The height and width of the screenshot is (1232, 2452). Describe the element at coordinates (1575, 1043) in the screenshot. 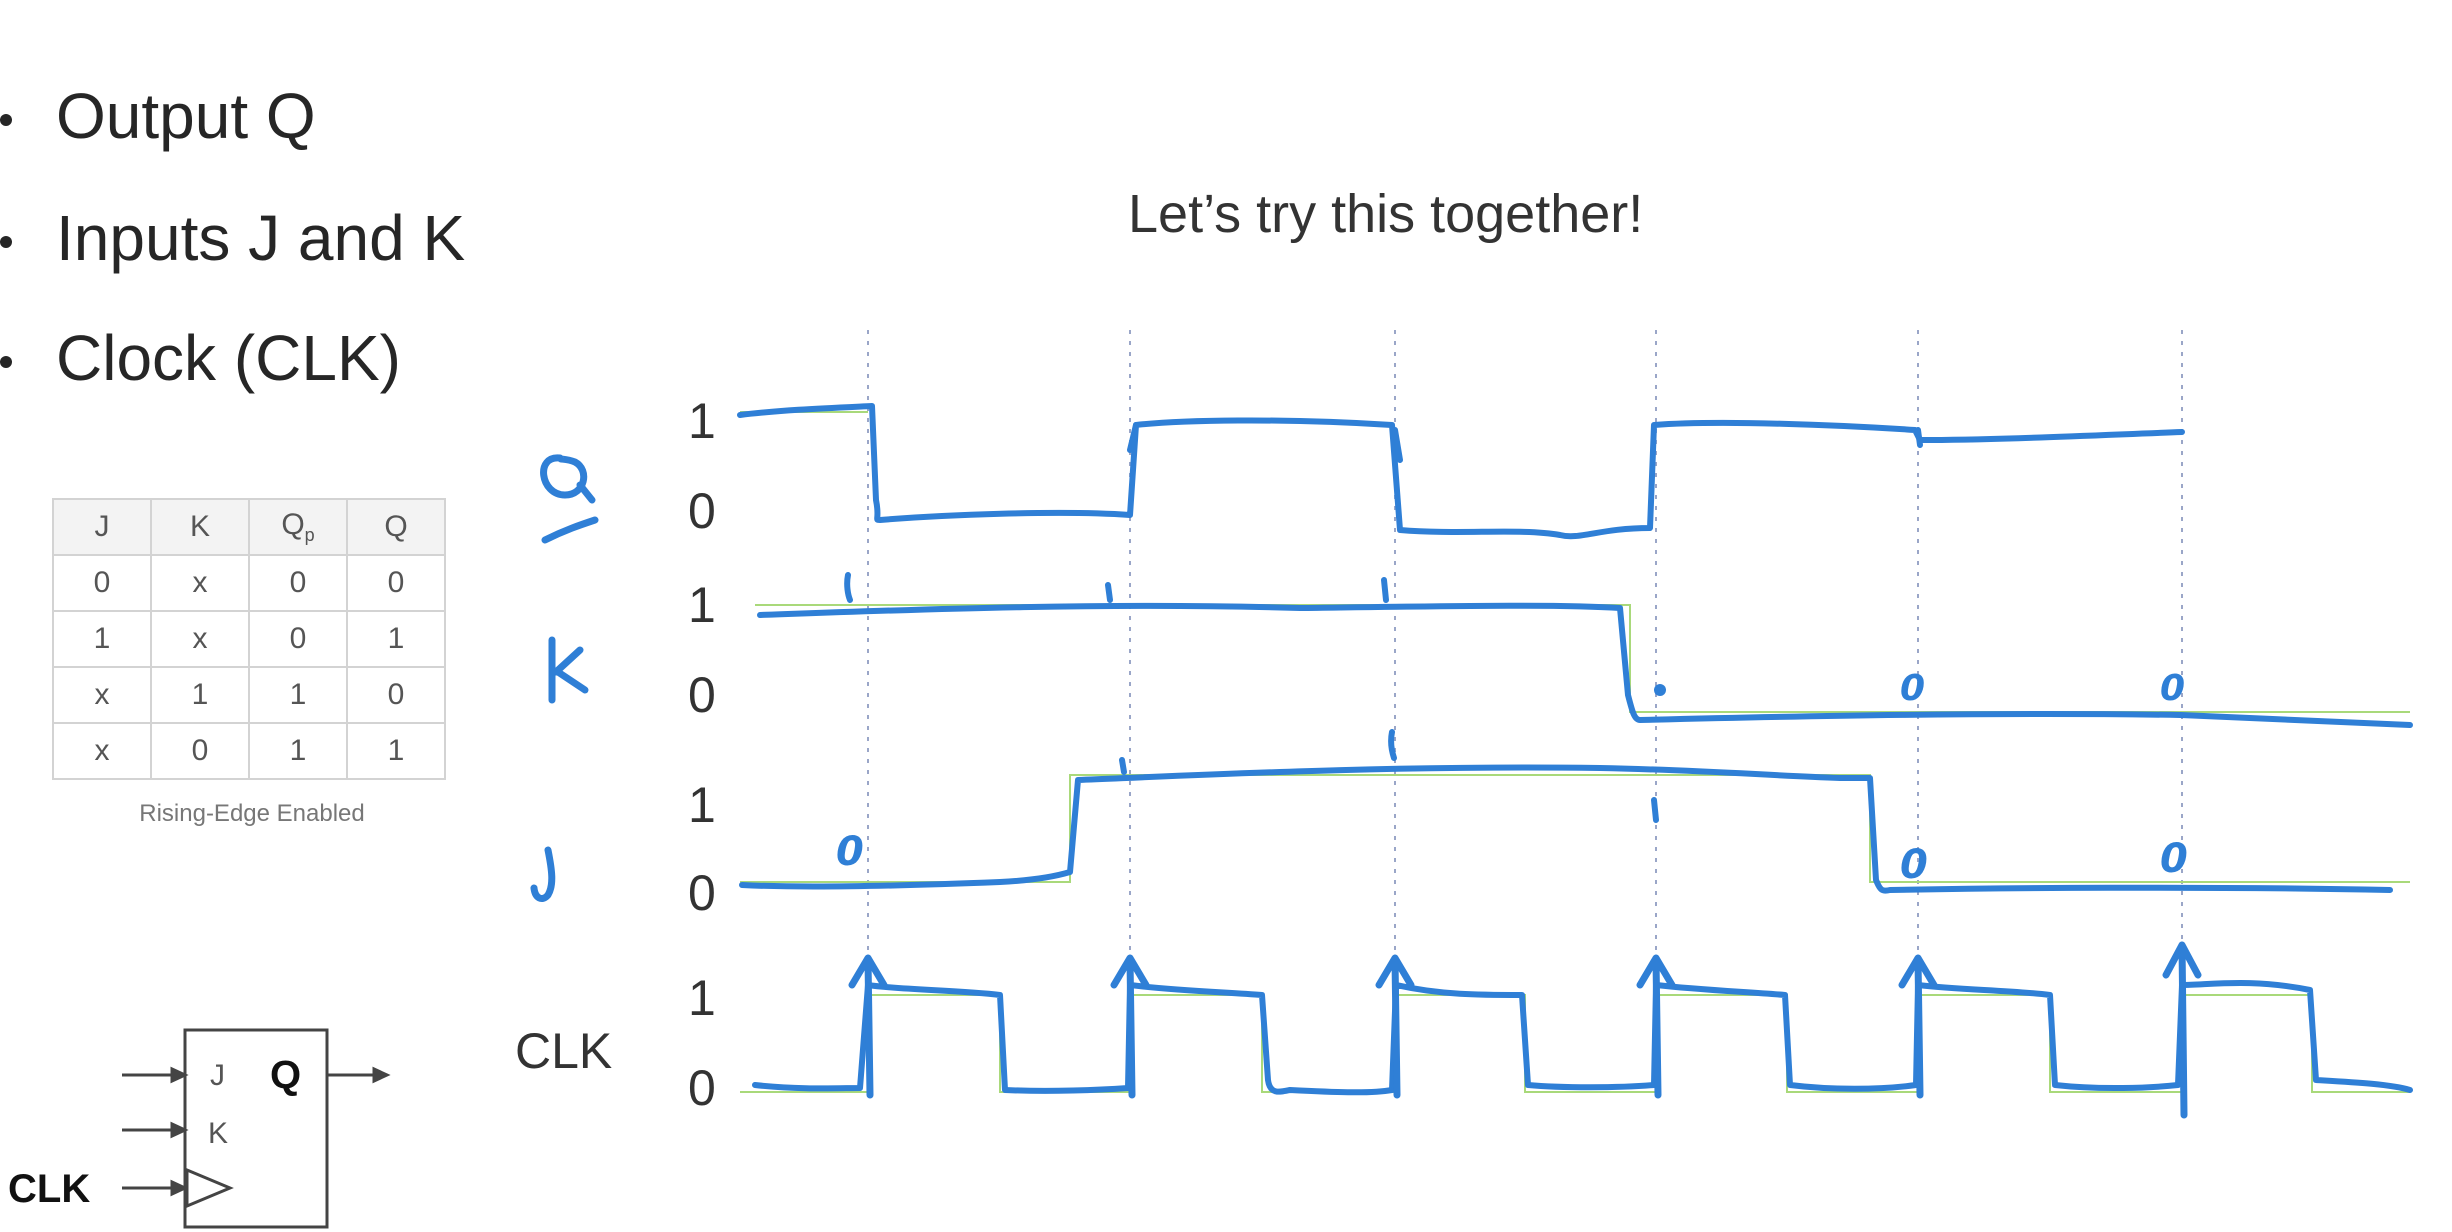

I see `clk-guide-wave` at that location.